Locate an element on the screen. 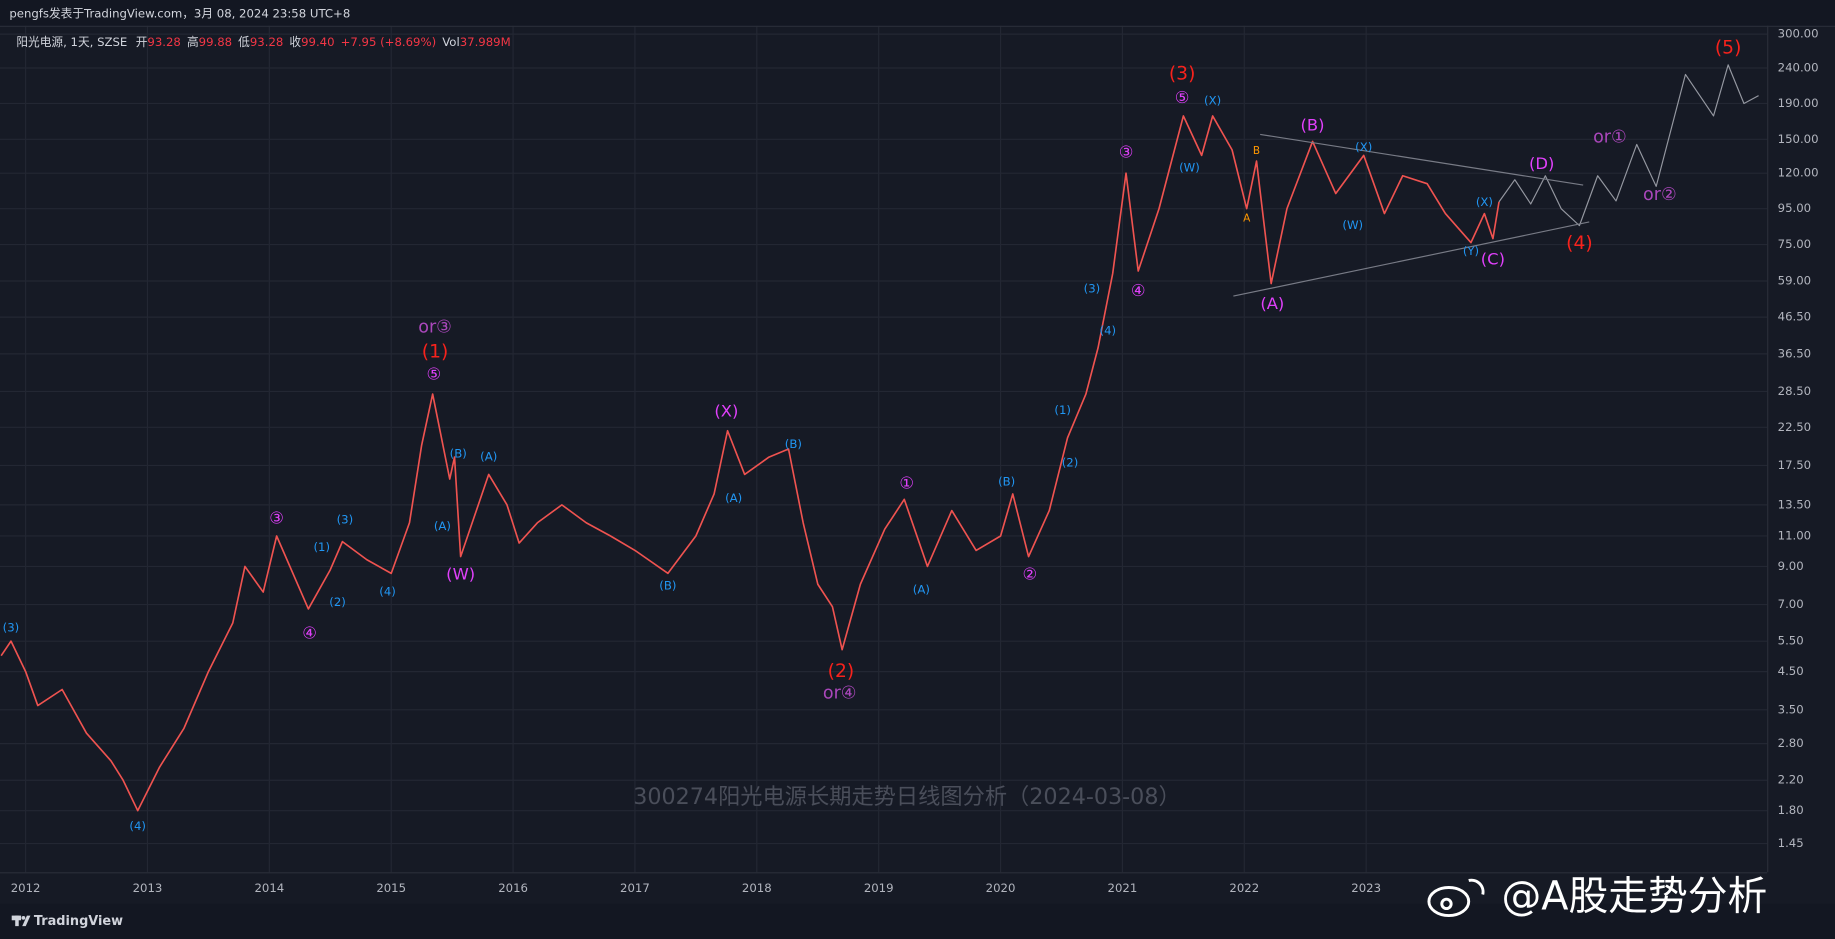 The image size is (1835, 939). wave-label: (C) is located at coordinates (1493, 258).